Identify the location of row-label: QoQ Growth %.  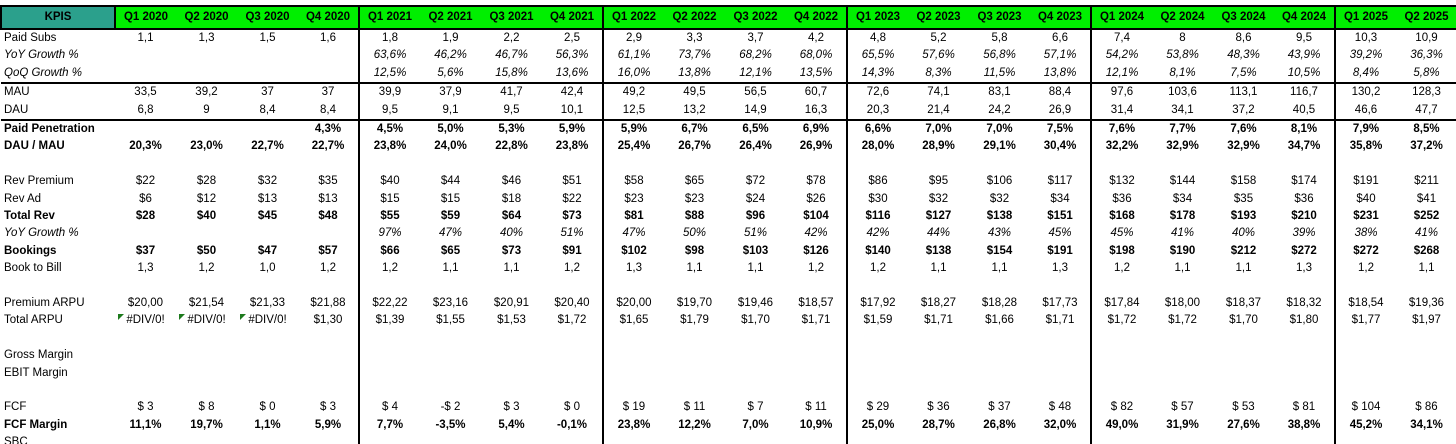
(58, 74).